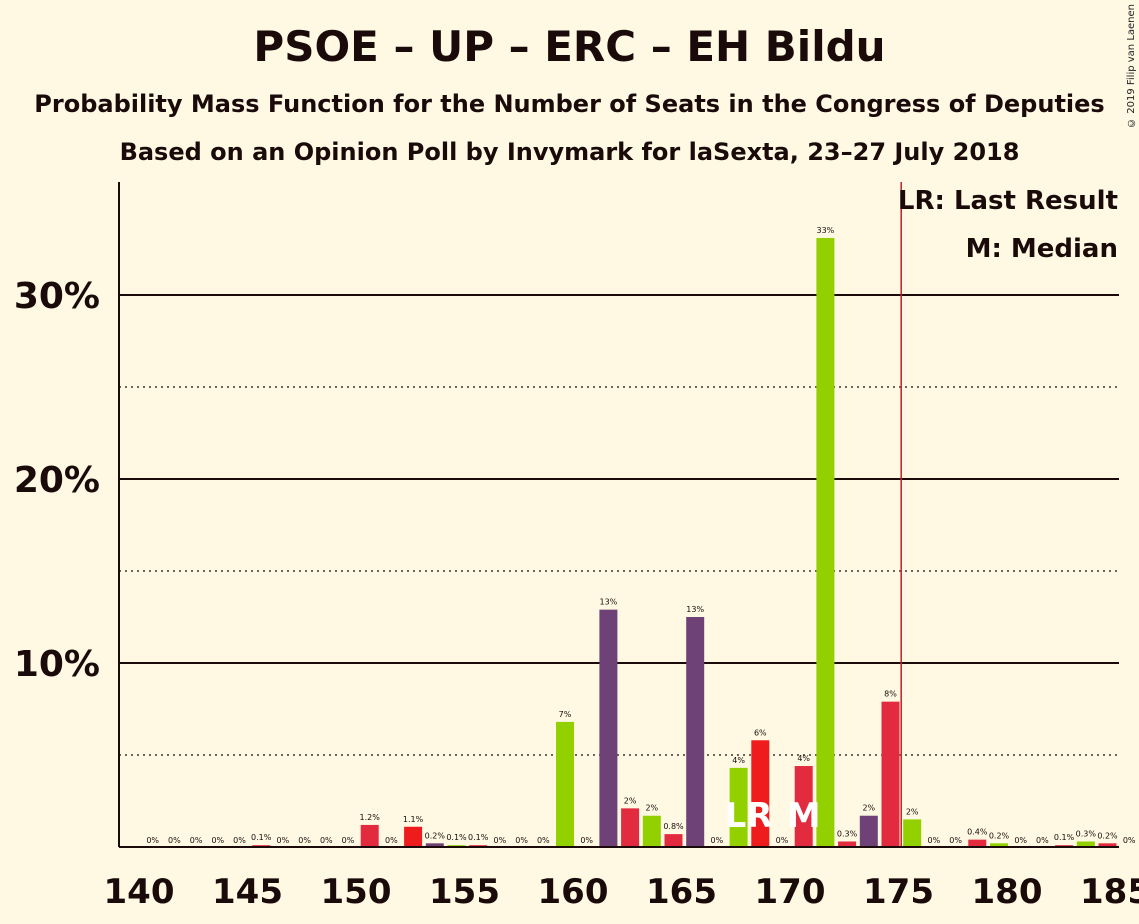 The height and width of the screenshot is (924, 1139). I want to click on markers: LR M, so click(813, 514).